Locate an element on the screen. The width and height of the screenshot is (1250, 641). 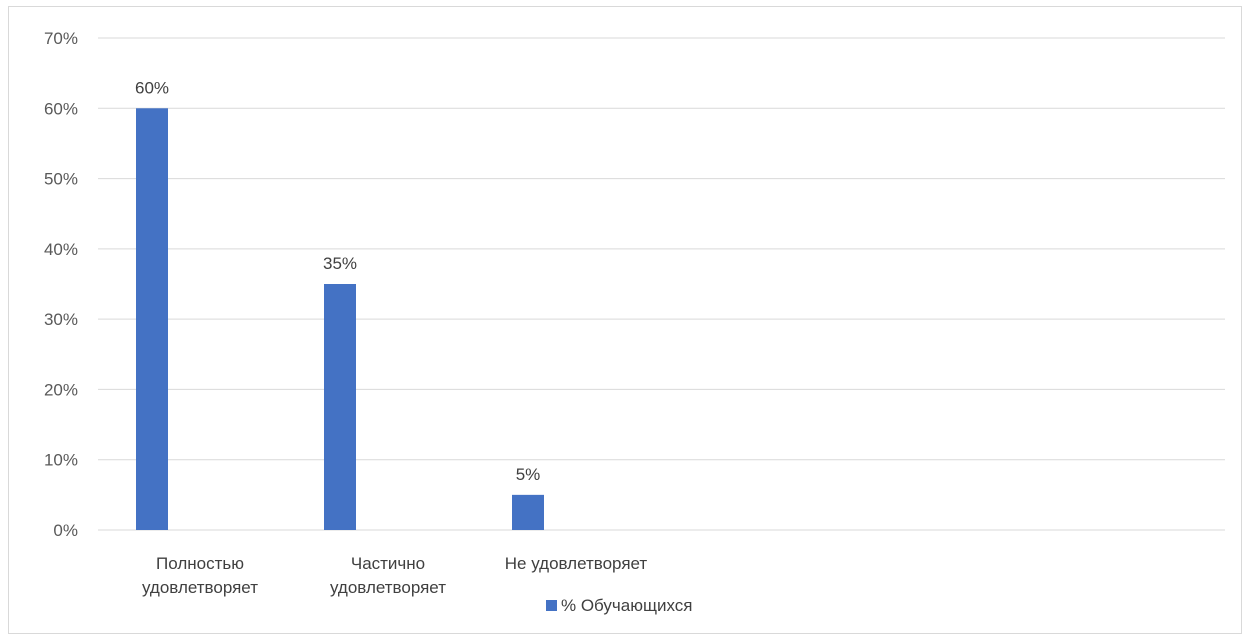
y-tick-label: 20% is located at coordinates (61, 389).